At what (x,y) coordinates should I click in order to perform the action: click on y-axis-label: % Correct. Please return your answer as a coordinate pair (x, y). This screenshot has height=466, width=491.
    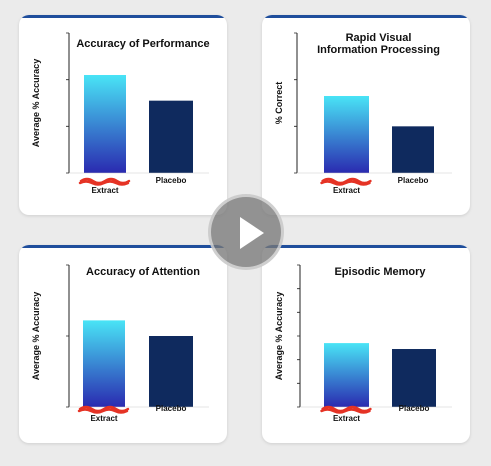
    Looking at the image, I should click on (279, 103).